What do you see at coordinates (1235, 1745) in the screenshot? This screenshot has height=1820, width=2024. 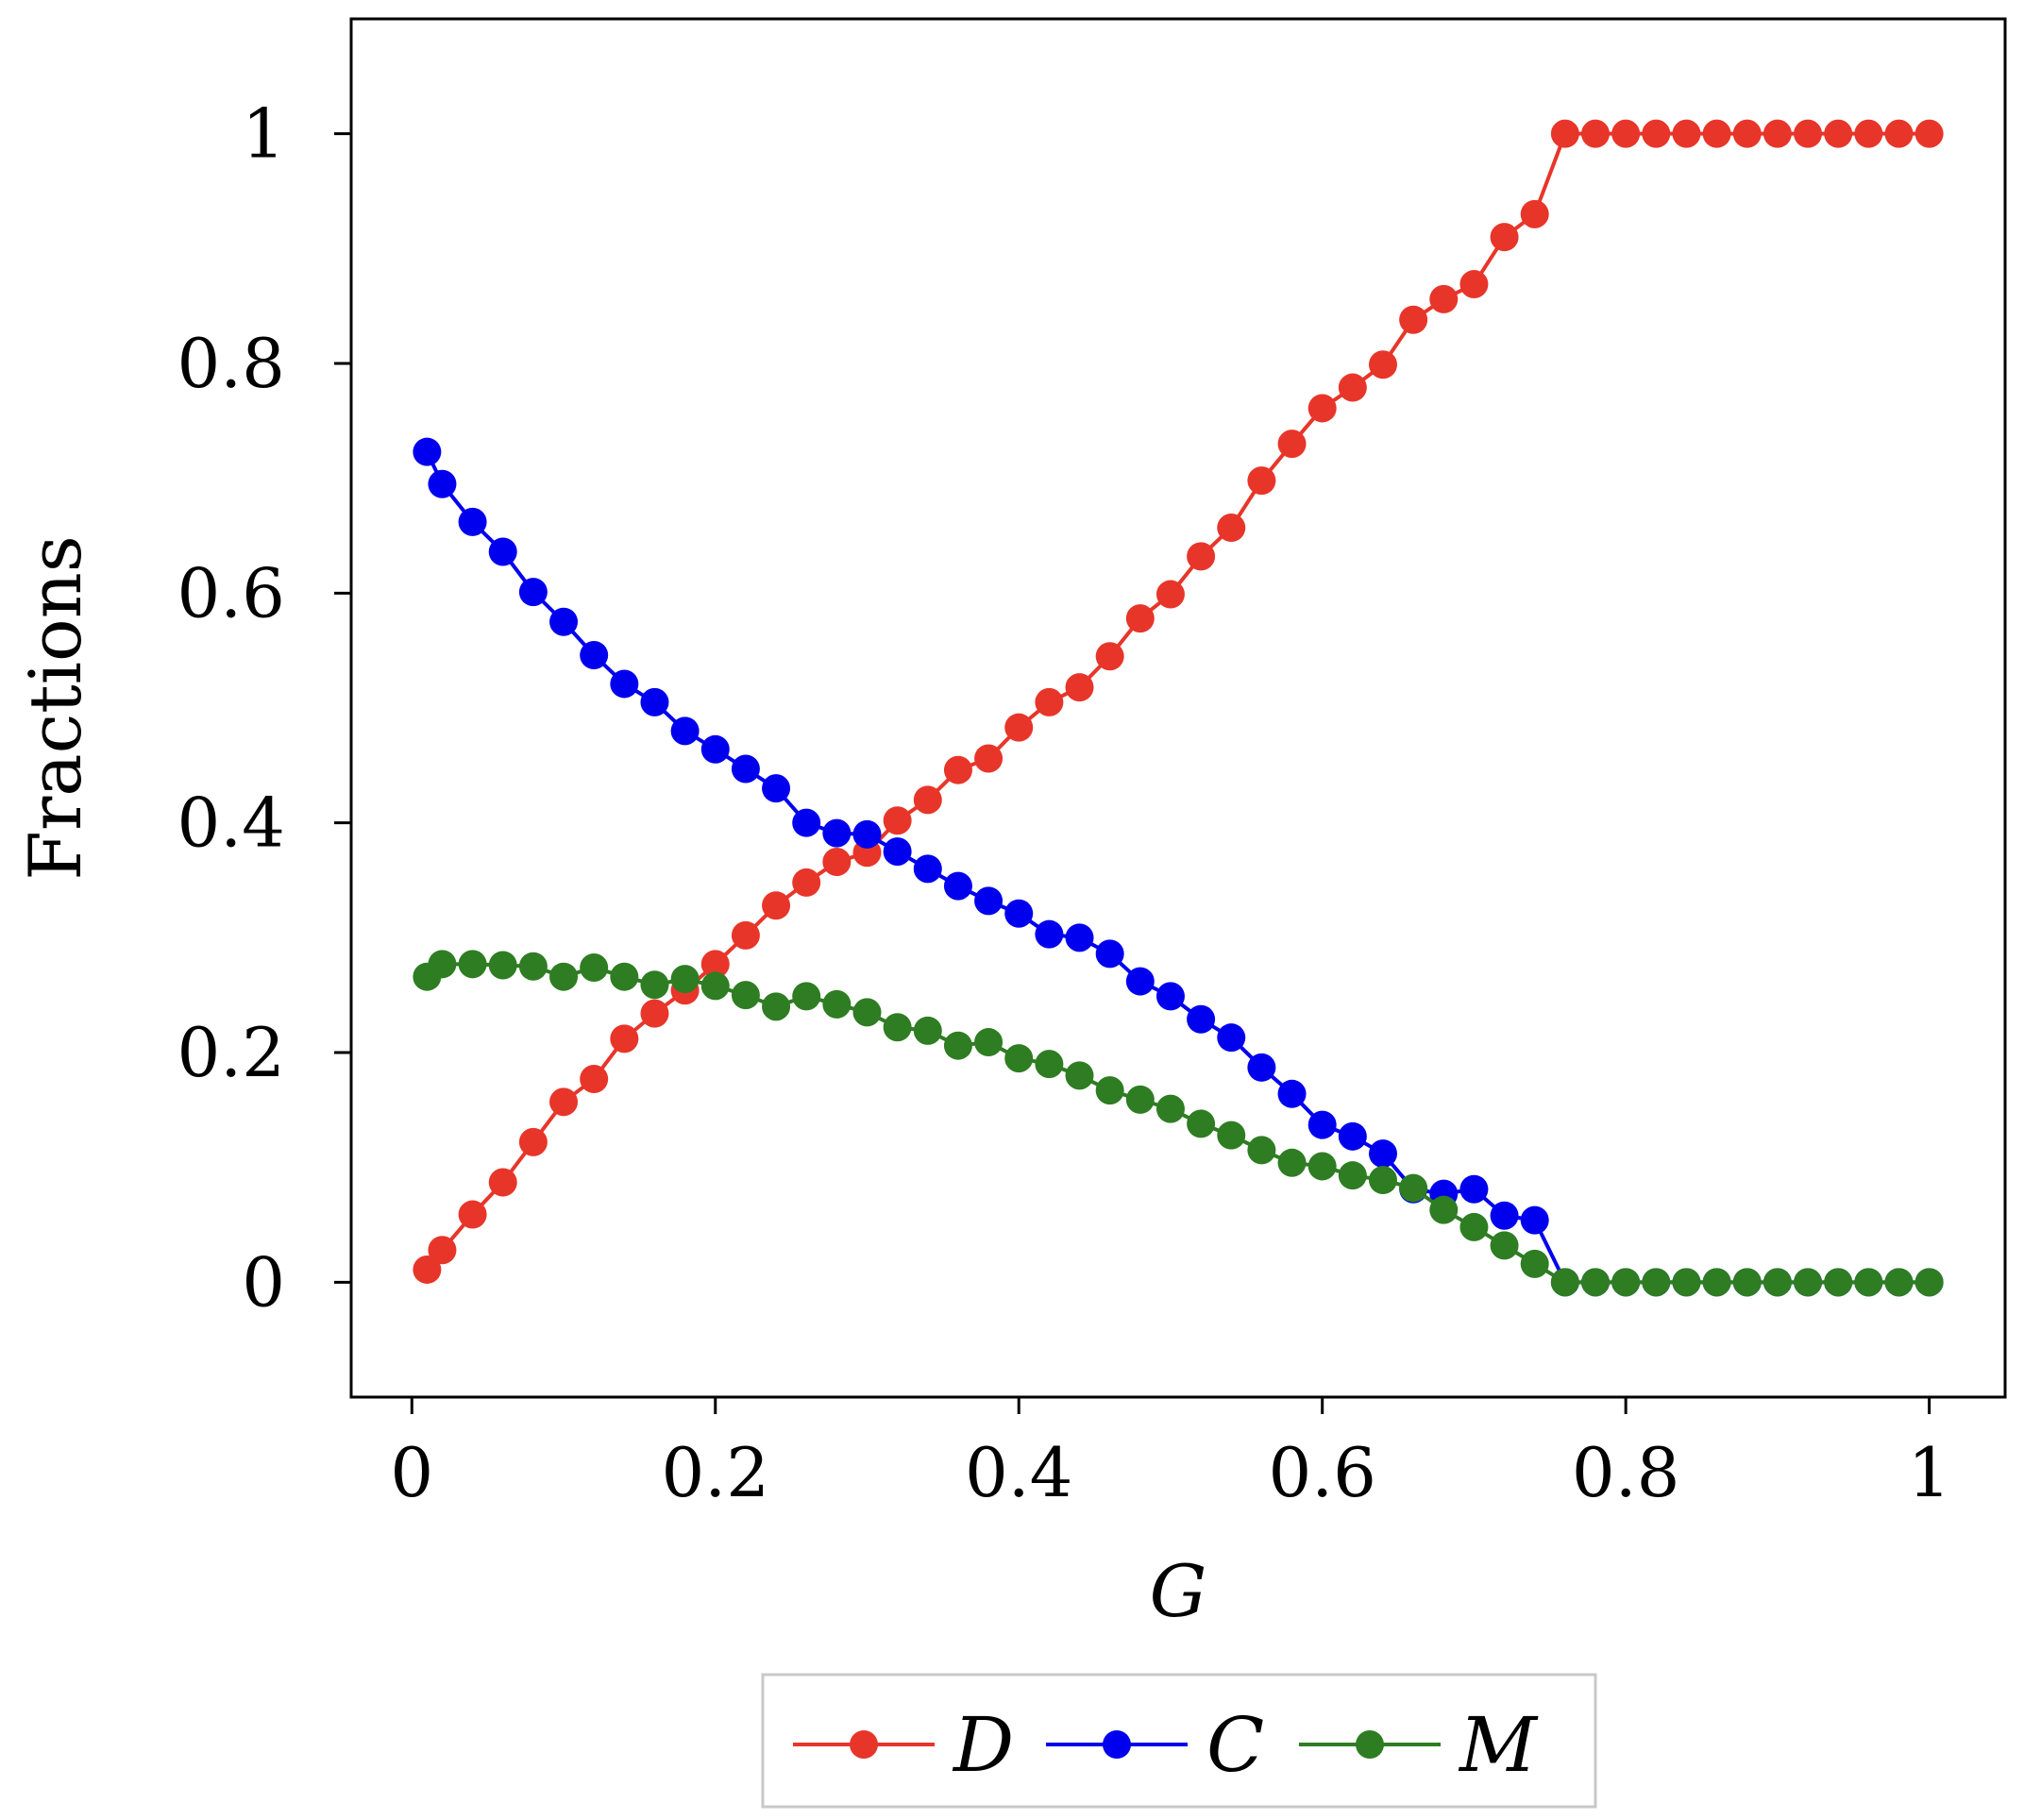 I see `legend-label-C: C` at bounding box center [1235, 1745].